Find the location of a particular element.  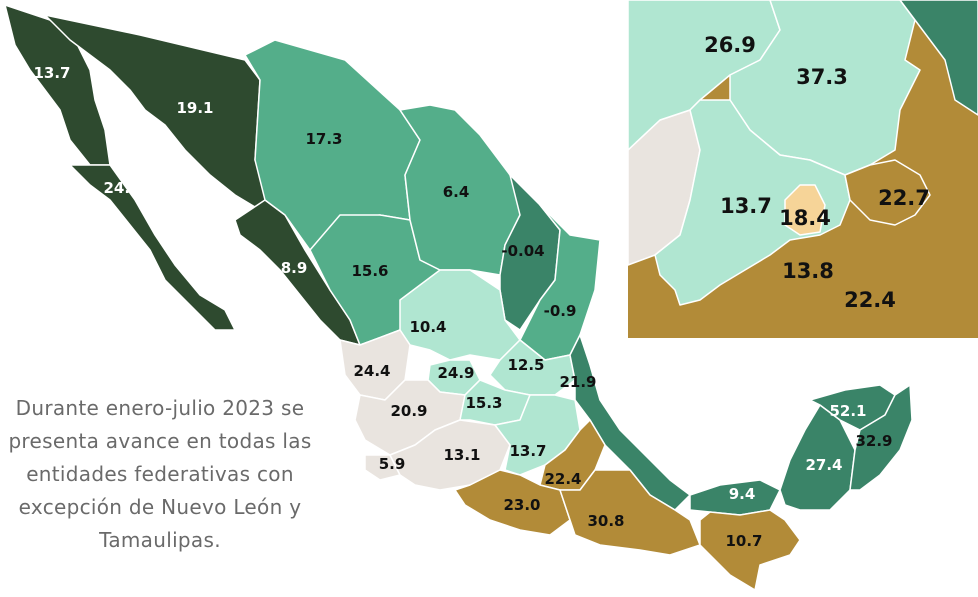

region-baja-california-sur is located at coordinates (152, 247).